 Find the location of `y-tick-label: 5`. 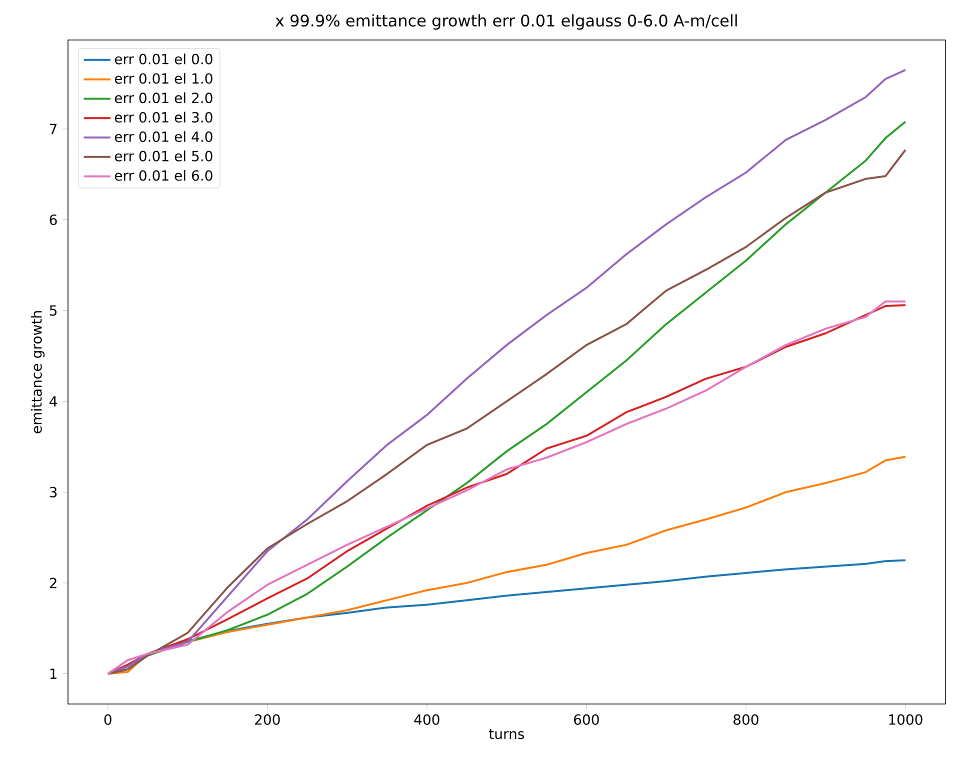

y-tick-label: 5 is located at coordinates (53, 310).